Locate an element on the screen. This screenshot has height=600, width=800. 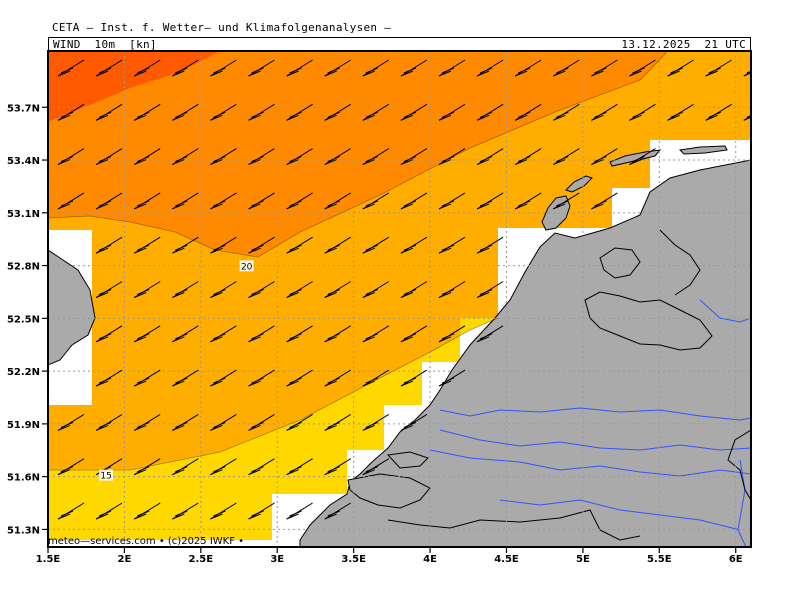
map-subheader: WIND 10m [kn] 13.12.2025 21 UTC is located at coordinates (399, 44).